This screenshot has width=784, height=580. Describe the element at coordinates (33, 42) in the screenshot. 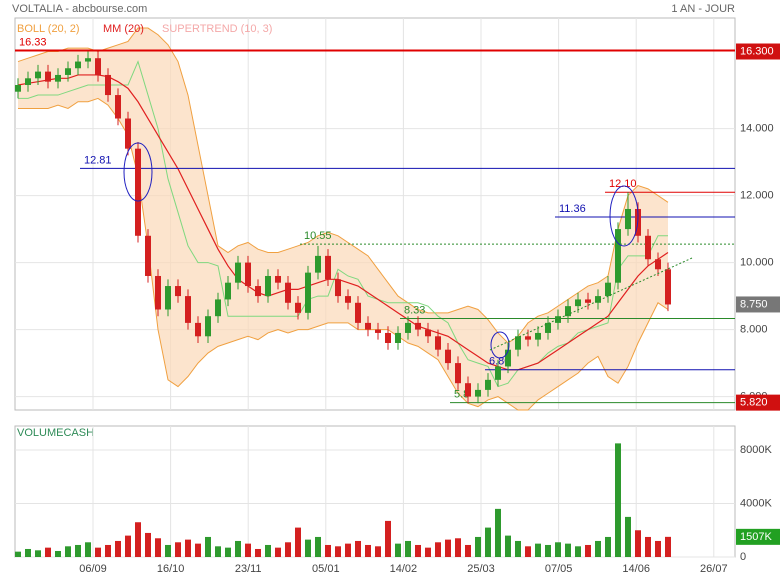

I see `level-label: 16.33` at that location.